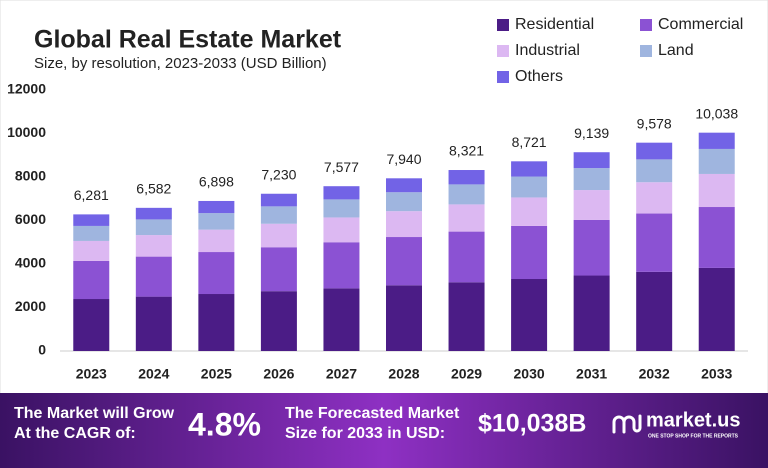  What do you see at coordinates (30, 219) in the screenshot?
I see `y-tick-label: 6000` at bounding box center [30, 219].